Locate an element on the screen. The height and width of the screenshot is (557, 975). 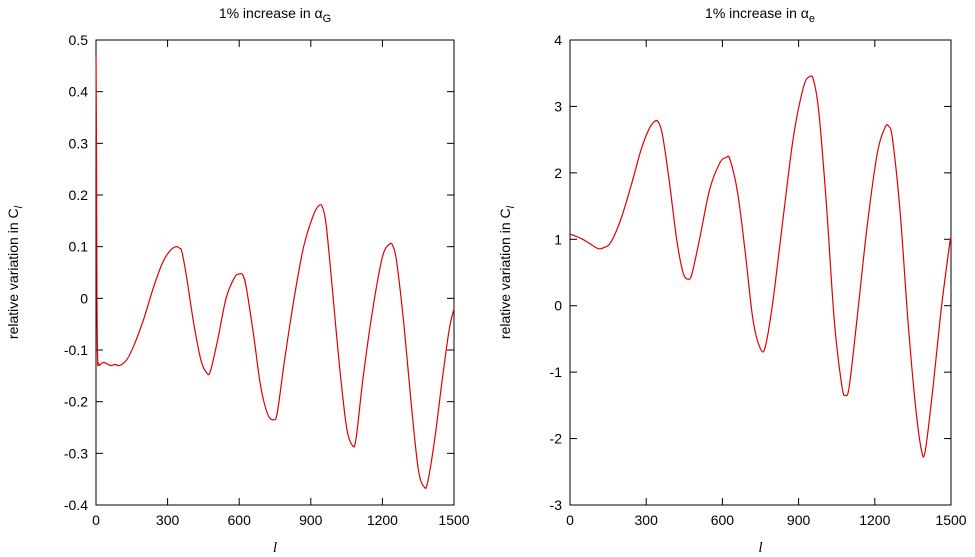
y-tick-label: 0.4 is located at coordinates (79, 92).